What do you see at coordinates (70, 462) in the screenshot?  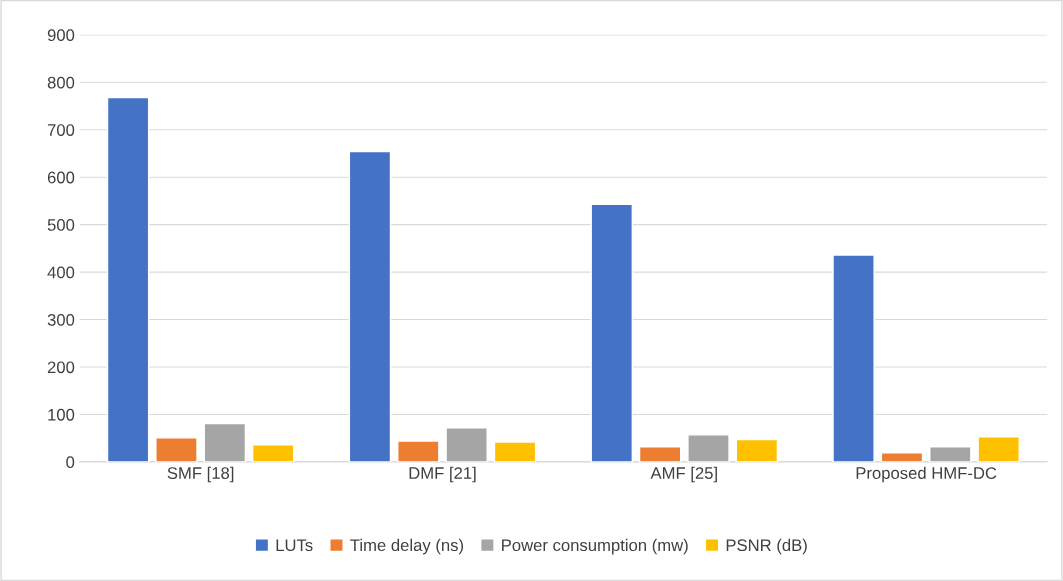 I see `y-tick-label: 0` at bounding box center [70, 462].